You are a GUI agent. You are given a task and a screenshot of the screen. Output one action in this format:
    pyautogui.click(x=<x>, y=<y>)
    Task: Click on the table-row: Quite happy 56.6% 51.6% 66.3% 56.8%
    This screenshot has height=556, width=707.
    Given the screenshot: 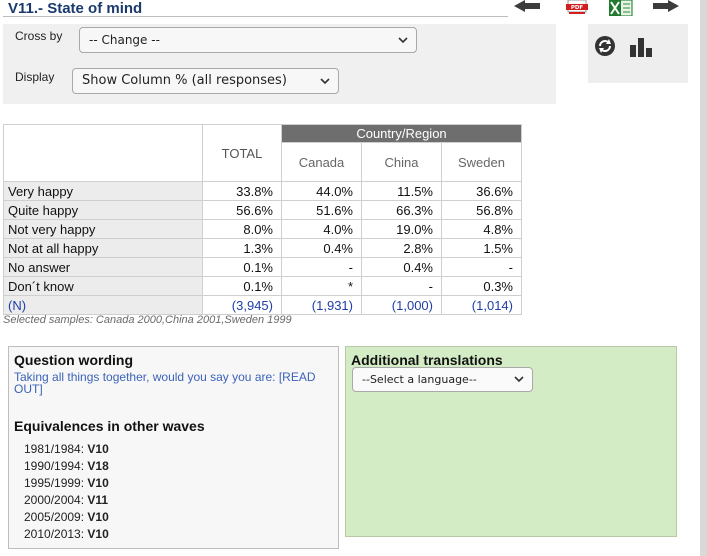 What is the action you would take?
    pyautogui.click(x=262, y=210)
    